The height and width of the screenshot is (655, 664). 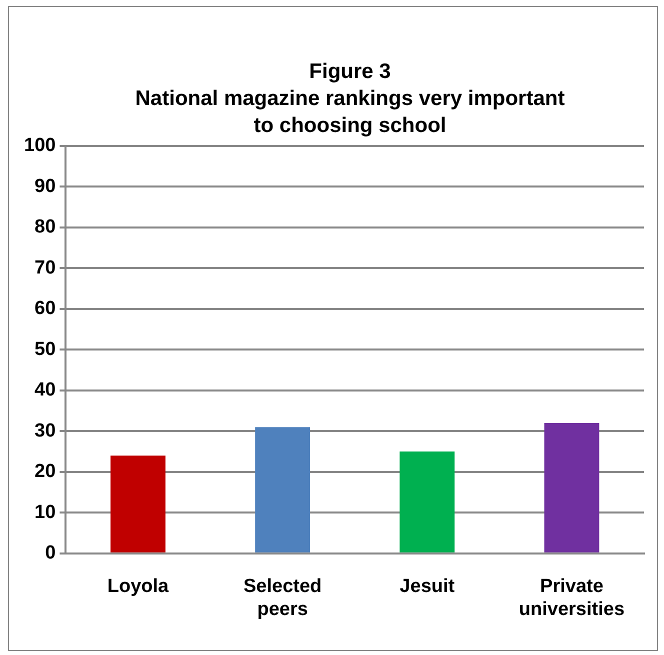 What do you see at coordinates (45, 431) in the screenshot?
I see `y-tick-label: 30` at bounding box center [45, 431].